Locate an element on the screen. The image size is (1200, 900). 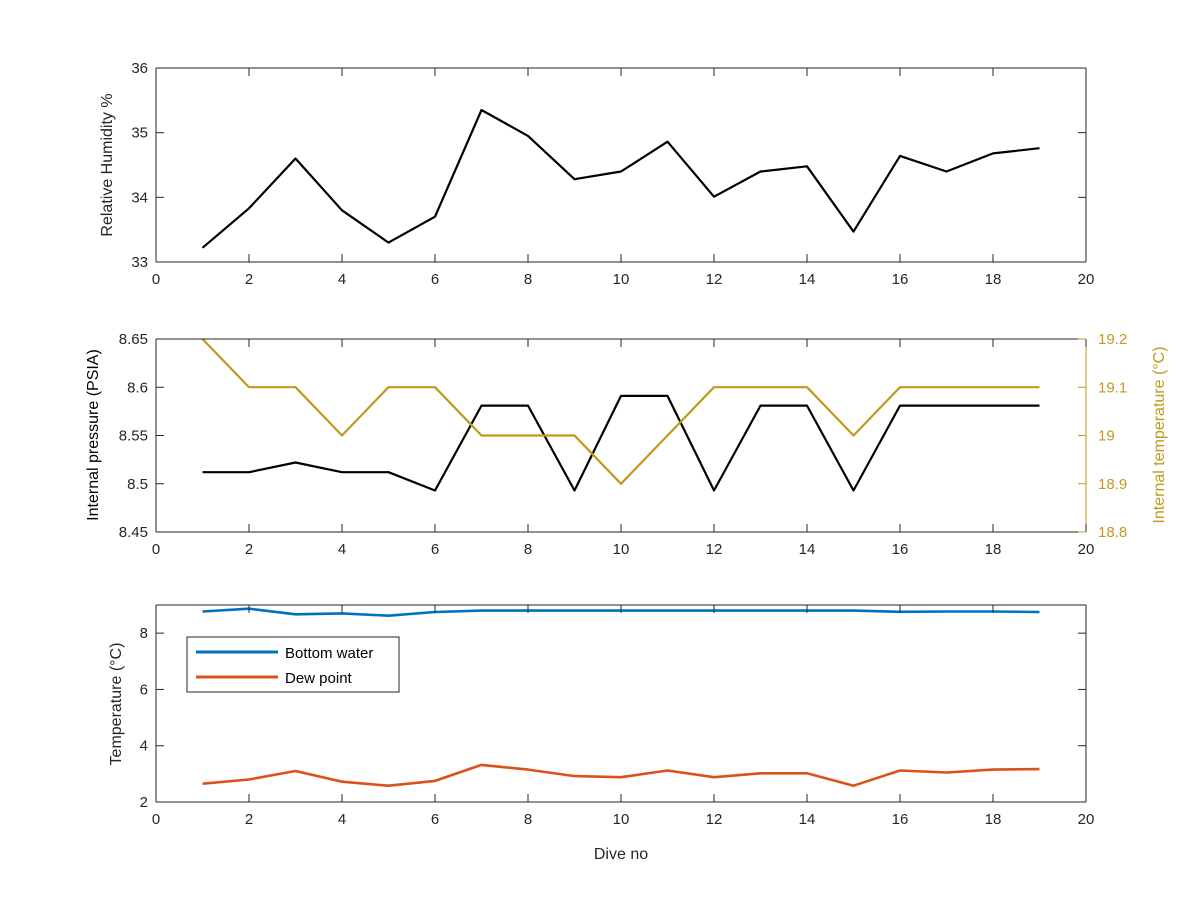
x-tick-label-1-8: 16 is located at coordinates (900, 549).